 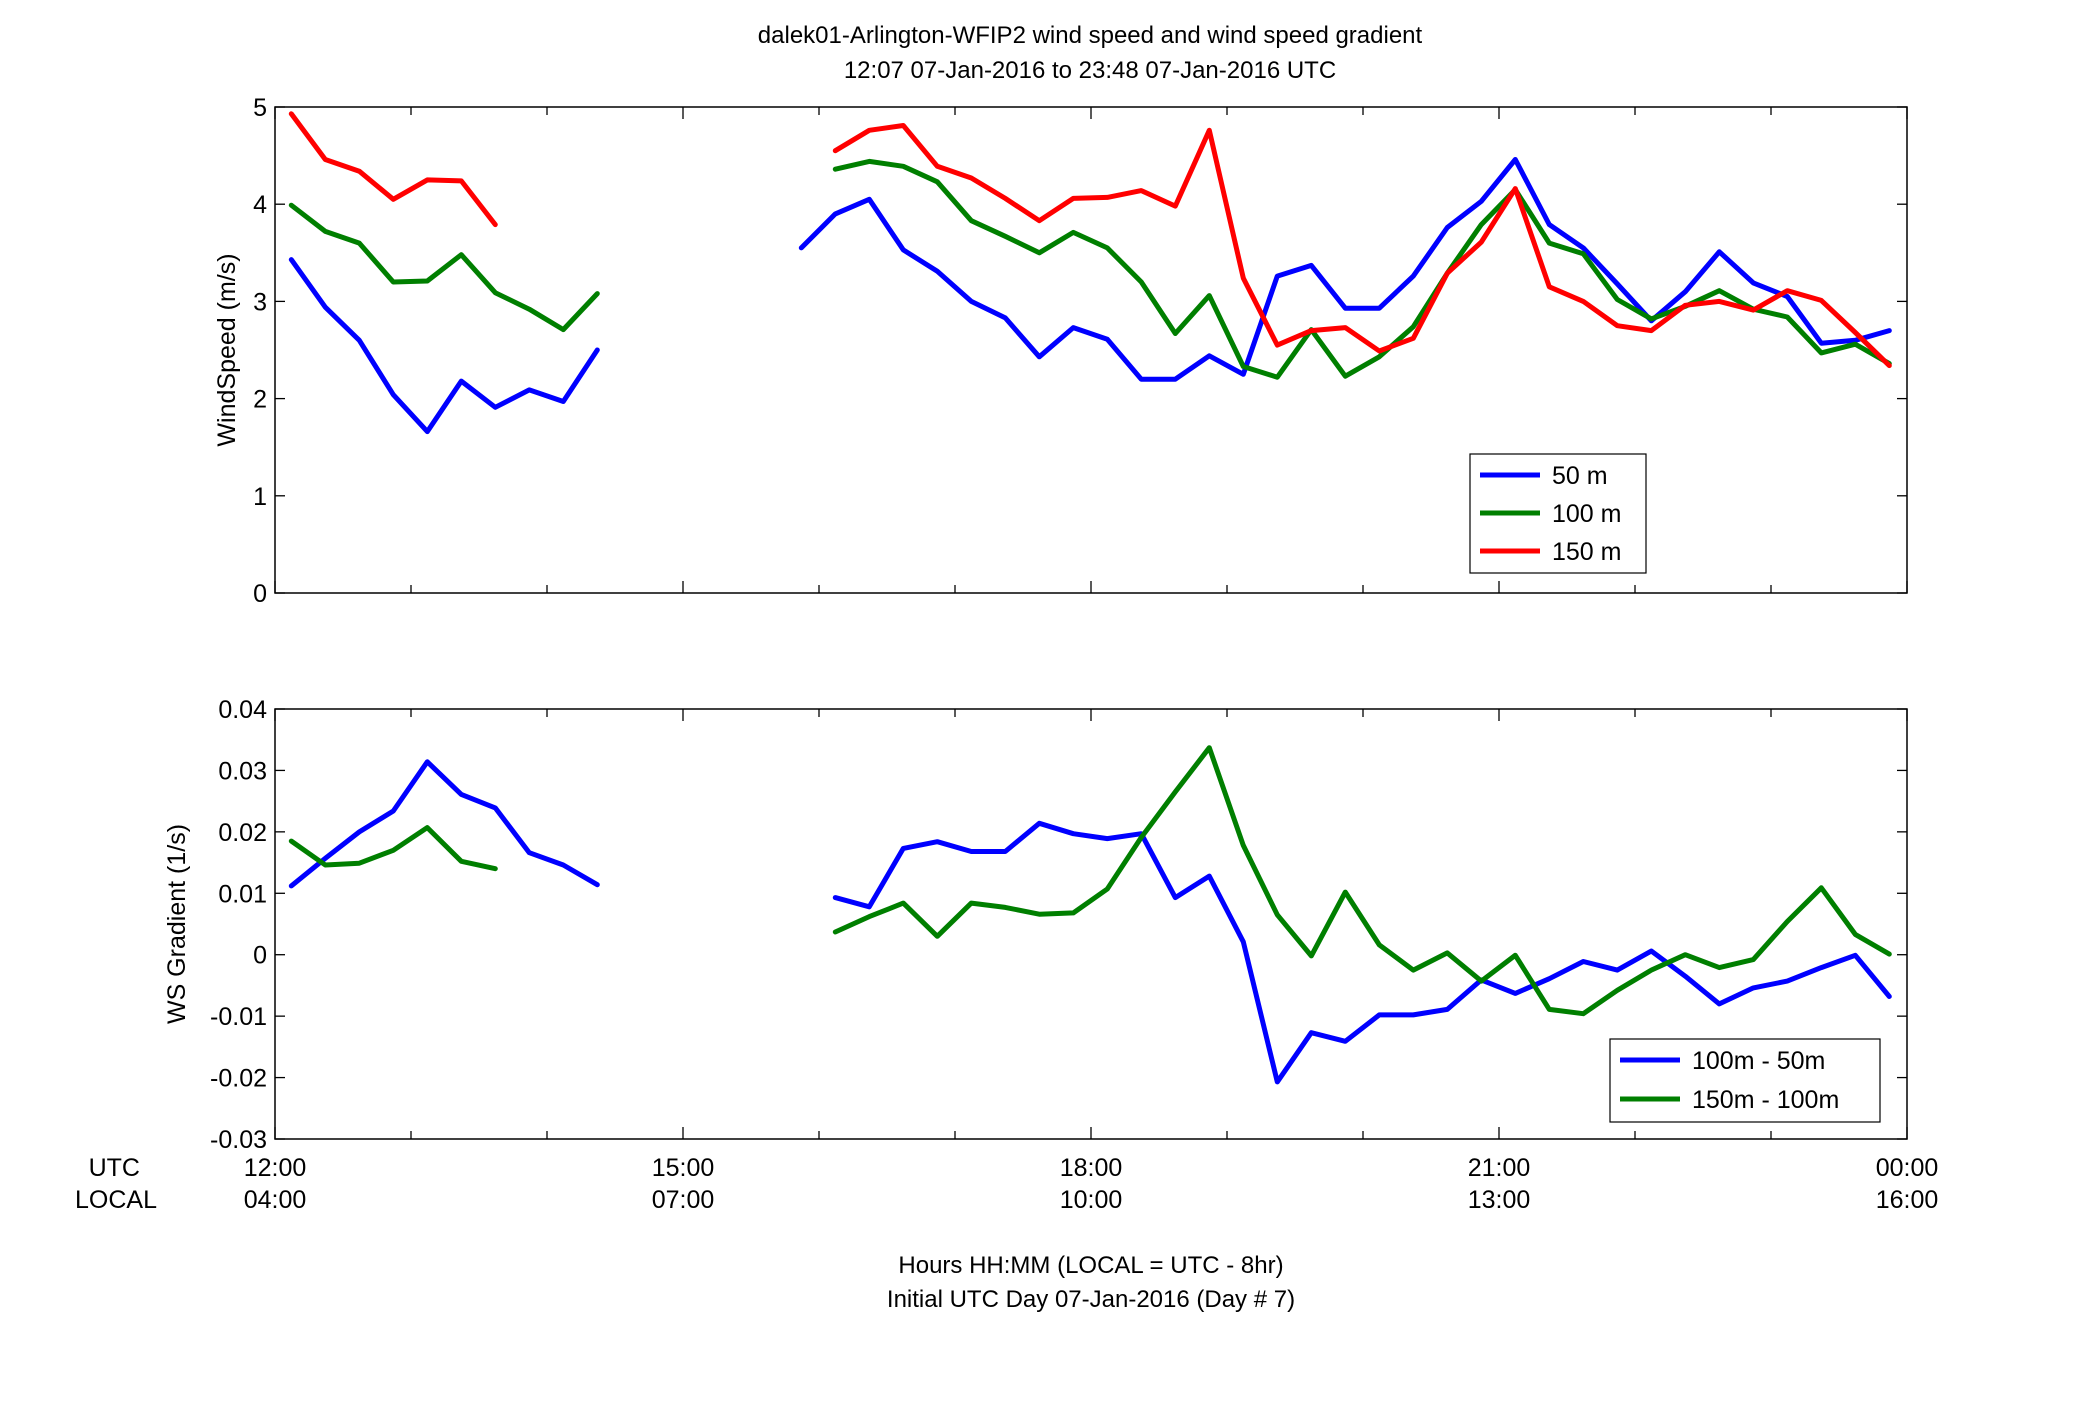 What do you see at coordinates (114, 1168) in the screenshot?
I see `utc-row-label: UTC` at bounding box center [114, 1168].